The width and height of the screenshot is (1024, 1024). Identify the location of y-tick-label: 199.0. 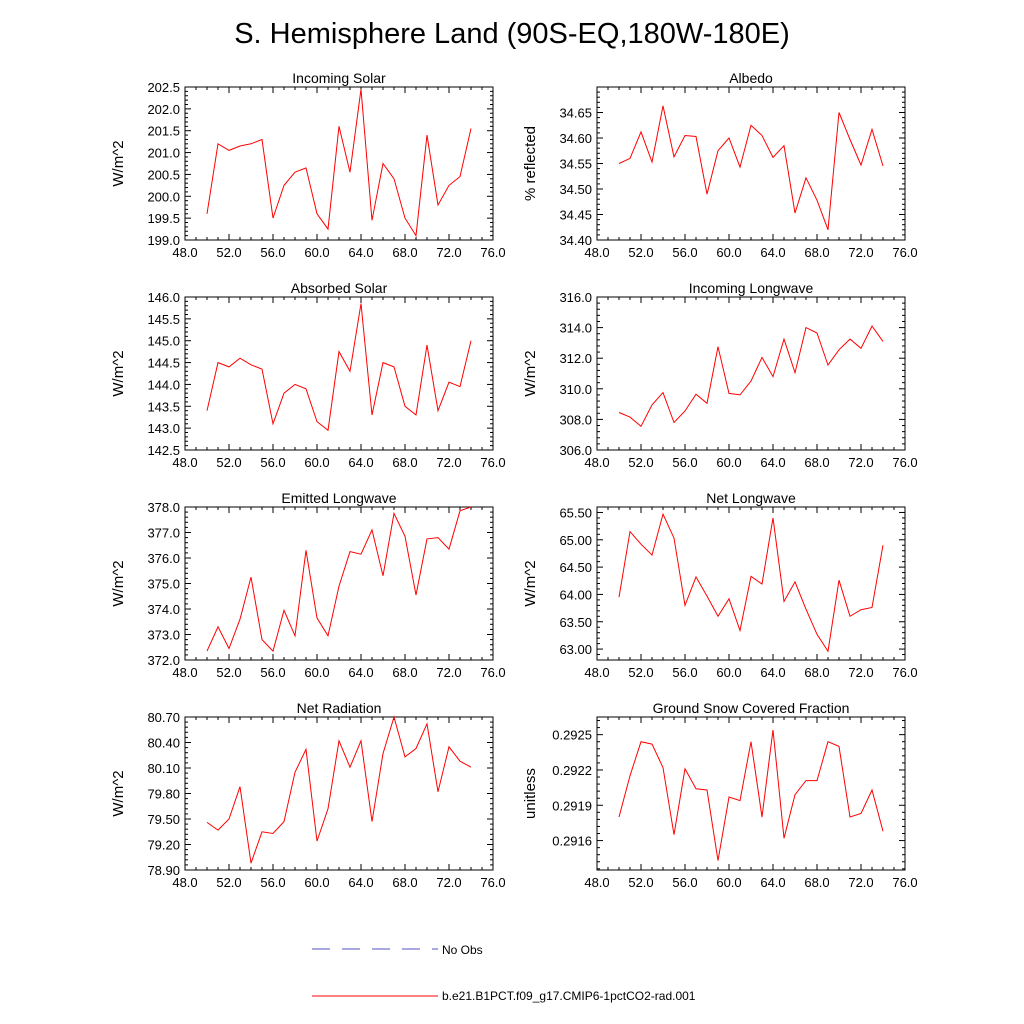
(163, 240).